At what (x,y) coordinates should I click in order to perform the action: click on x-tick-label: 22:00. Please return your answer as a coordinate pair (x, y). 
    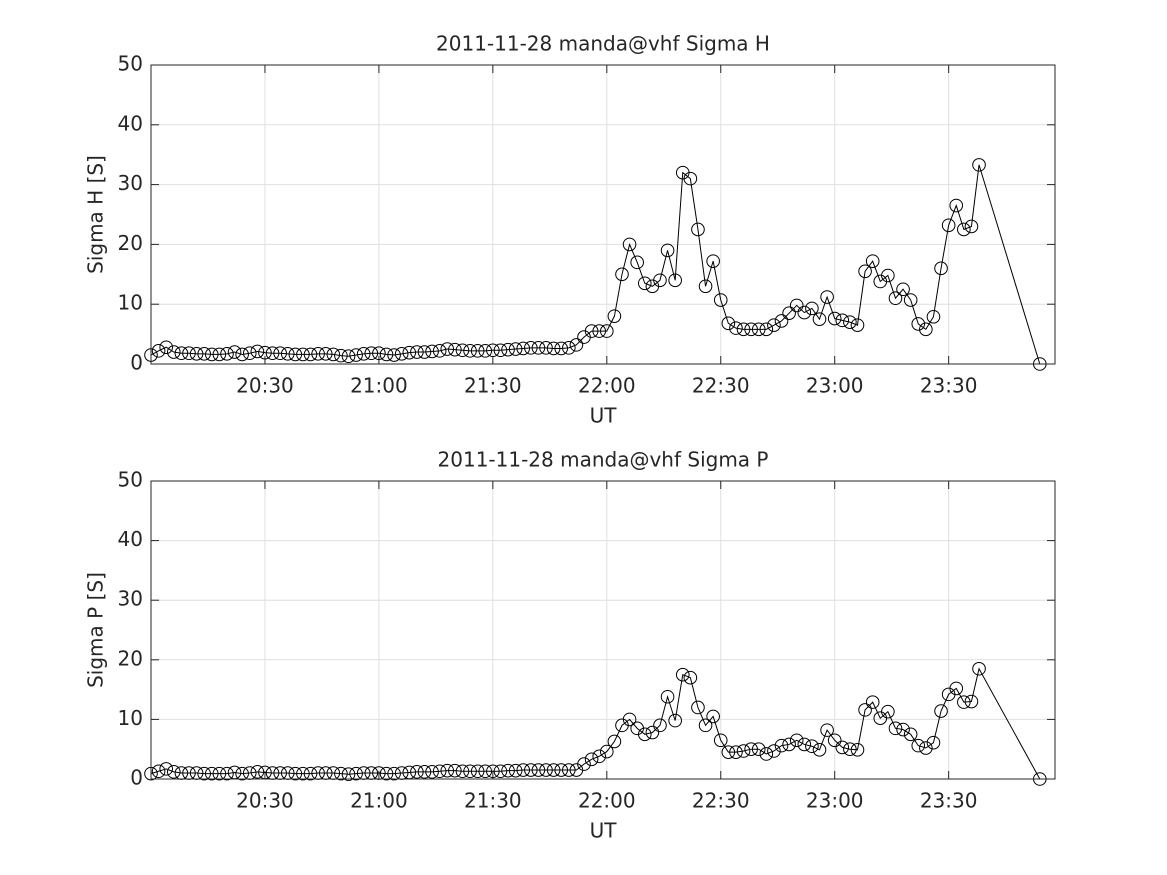
    Looking at the image, I should click on (607, 801).